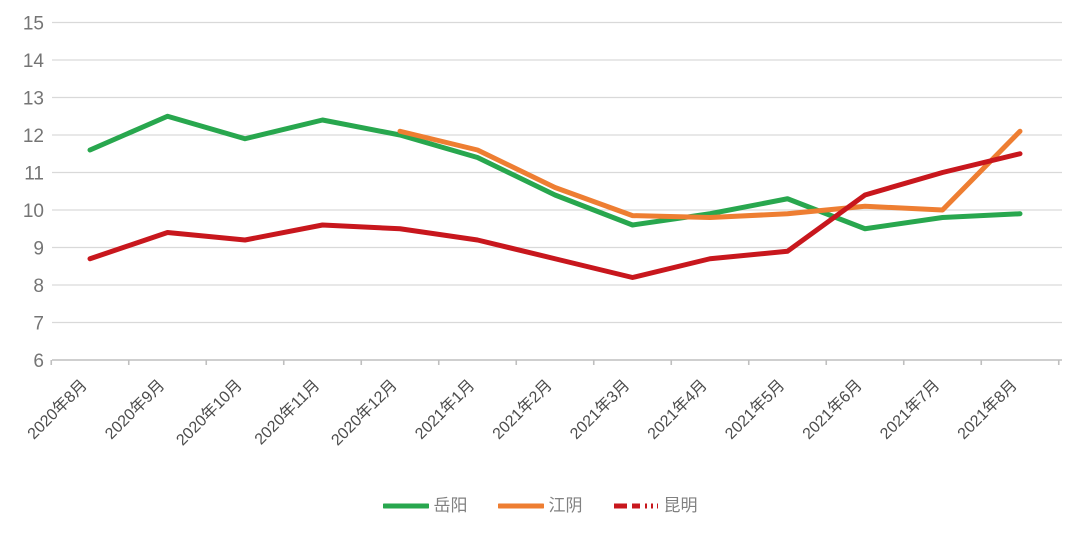  Describe the element at coordinates (135, 409) in the screenshot. I see `x-tick-label-1: 2020年9月` at that location.